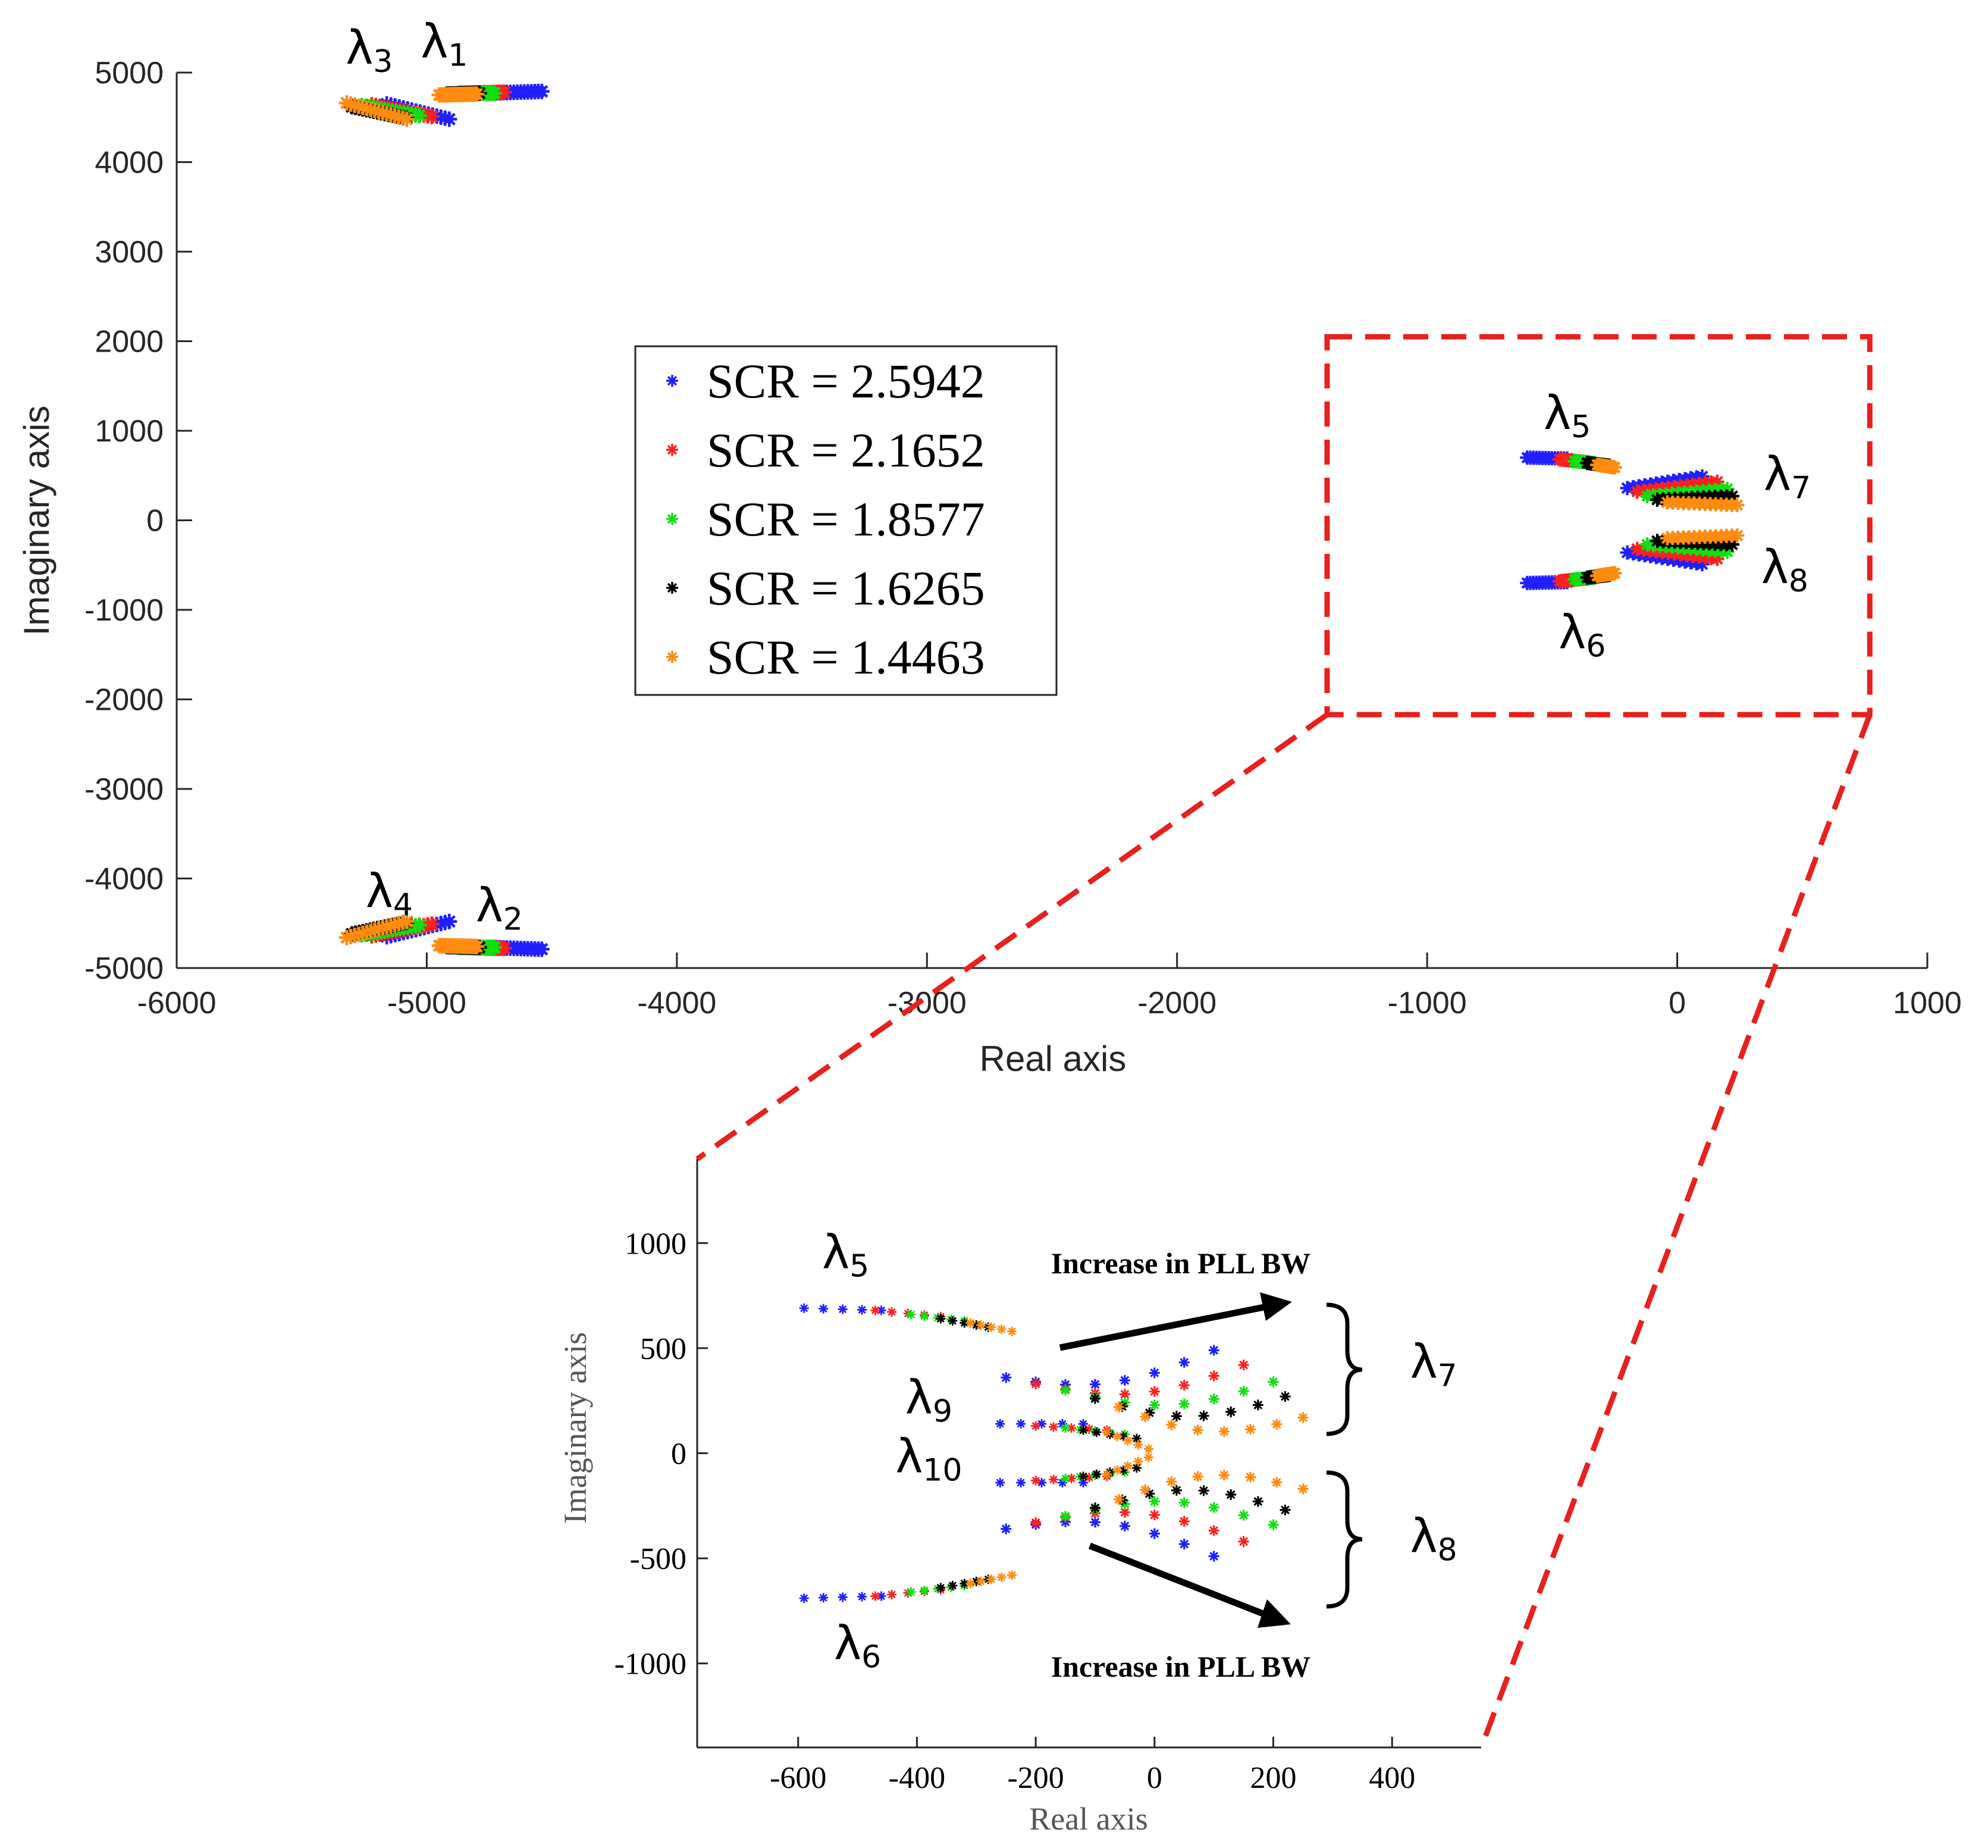  What do you see at coordinates (130, 163) in the screenshot?
I see `main-y-tick-label: 4000` at bounding box center [130, 163].